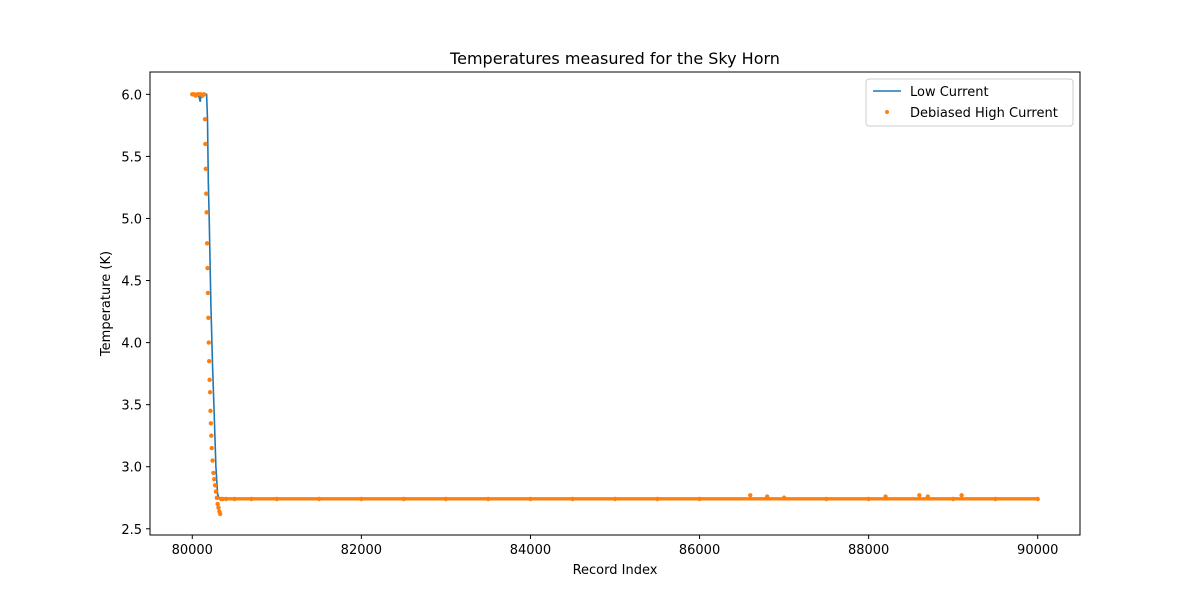 The image size is (1200, 600). I want to click on x-tick-label: 80000, so click(192, 550).